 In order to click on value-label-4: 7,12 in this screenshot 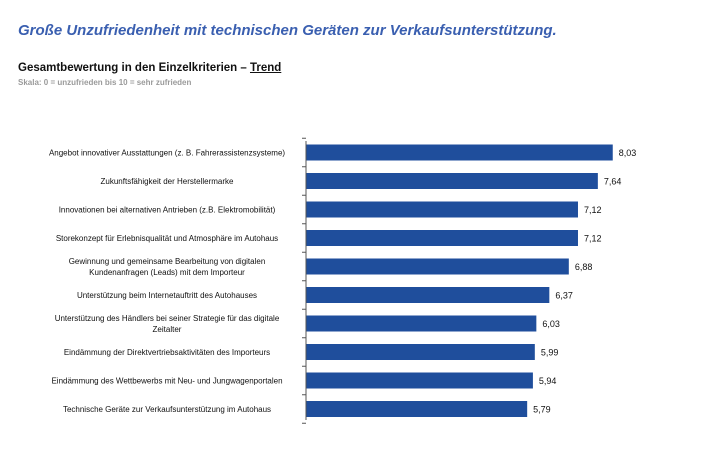, I will do `click(593, 239)`.